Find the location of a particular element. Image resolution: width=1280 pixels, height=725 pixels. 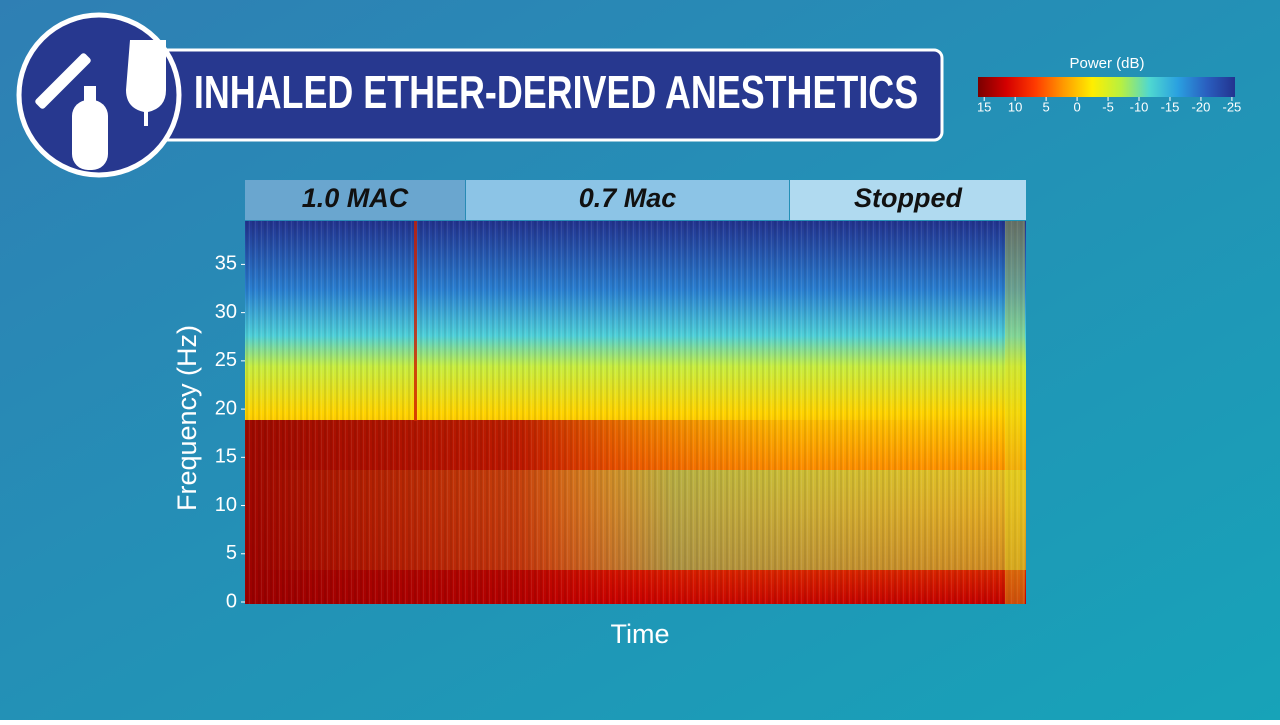

y-tick-label: 0 is located at coordinates (231, 601).